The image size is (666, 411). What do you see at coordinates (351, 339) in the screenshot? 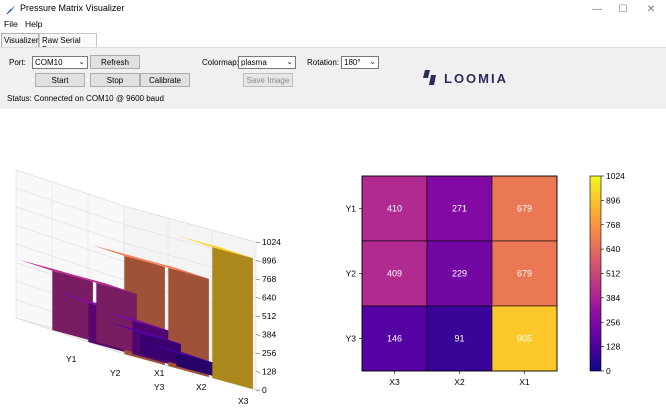
I see `heatmap-y-tick-label: Y3` at bounding box center [351, 339].